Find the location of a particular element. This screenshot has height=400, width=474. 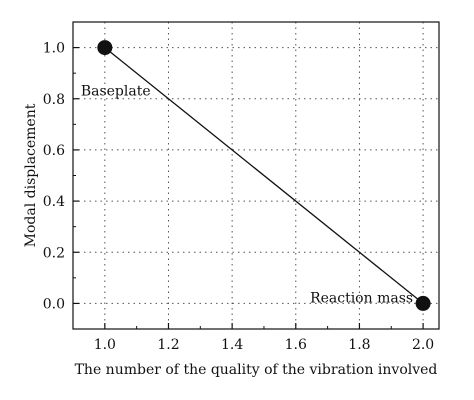

y-axis-title: Modal displacement is located at coordinates (31, 175).